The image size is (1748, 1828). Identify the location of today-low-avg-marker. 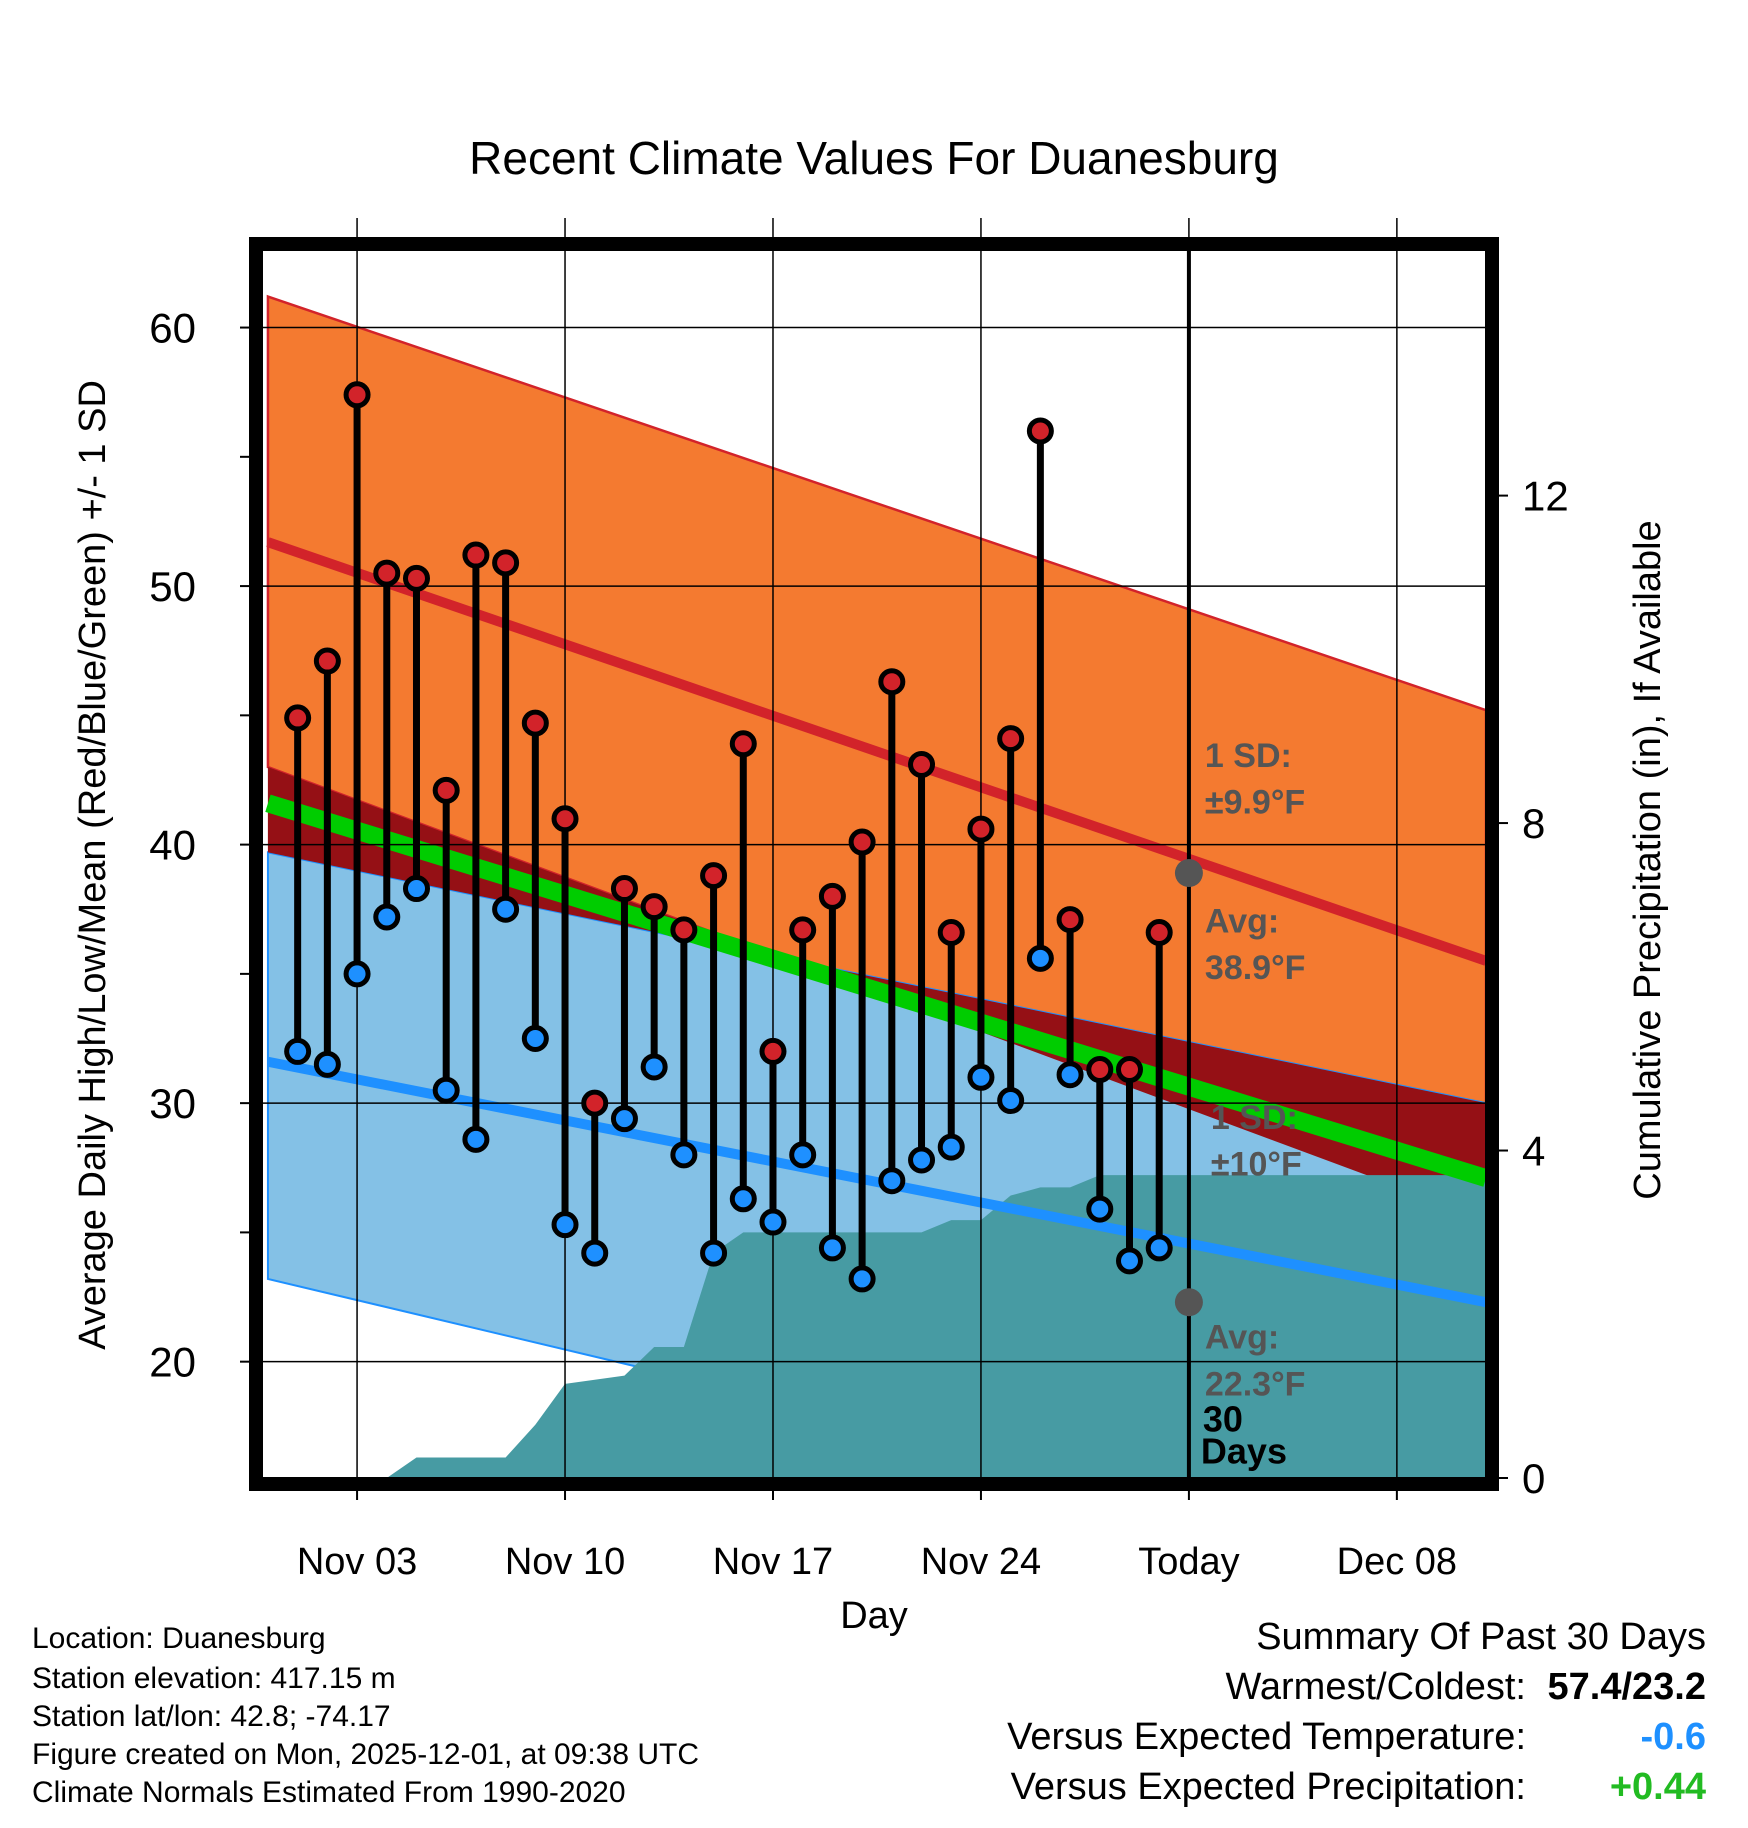
(1188, 1302).